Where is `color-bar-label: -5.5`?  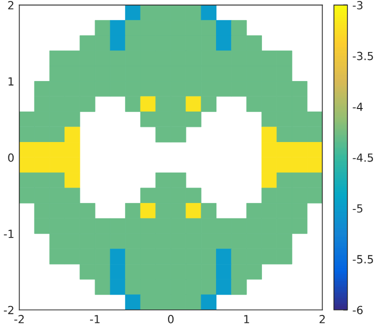
color-bar-label: -5.5 is located at coordinates (362, 259).